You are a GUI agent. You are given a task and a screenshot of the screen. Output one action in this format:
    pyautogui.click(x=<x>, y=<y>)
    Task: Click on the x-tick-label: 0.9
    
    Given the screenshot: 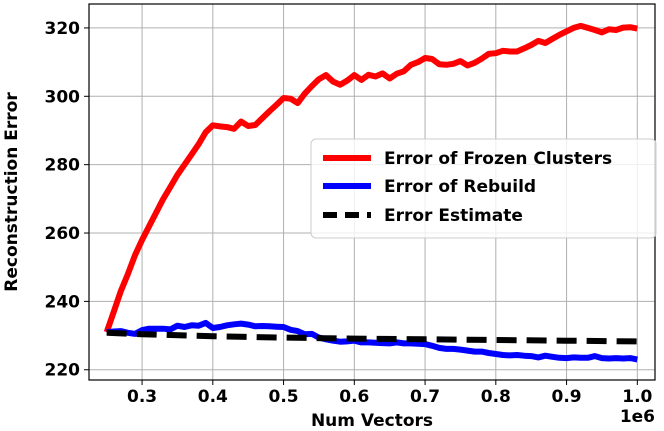 What is the action you would take?
    pyautogui.click(x=567, y=397)
    